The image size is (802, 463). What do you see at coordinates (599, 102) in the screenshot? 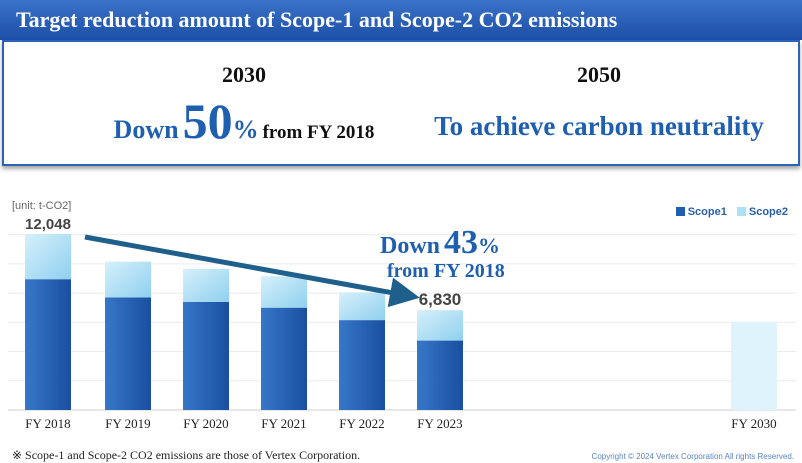
I see `target-2050: 2050 To achieve carbon neutrality` at bounding box center [599, 102].